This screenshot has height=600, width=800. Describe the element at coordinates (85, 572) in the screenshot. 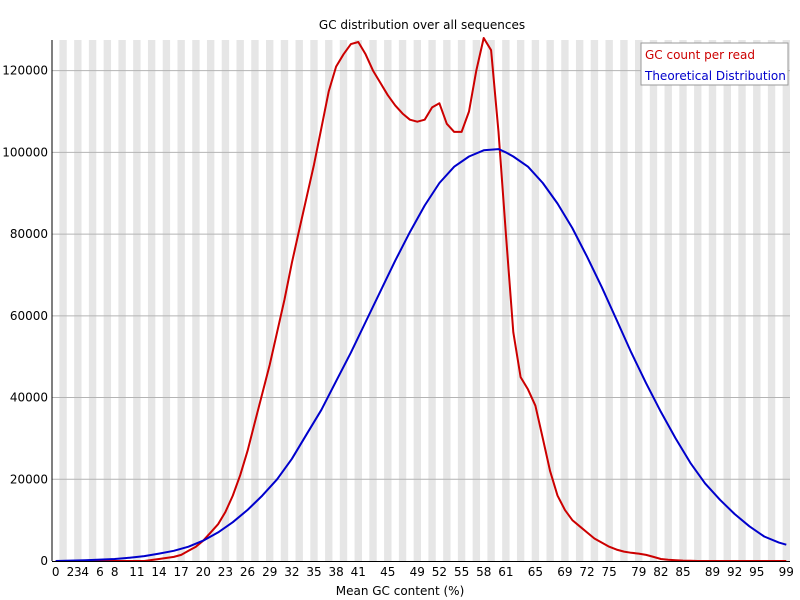

I see `x-tick-label: 4` at that location.